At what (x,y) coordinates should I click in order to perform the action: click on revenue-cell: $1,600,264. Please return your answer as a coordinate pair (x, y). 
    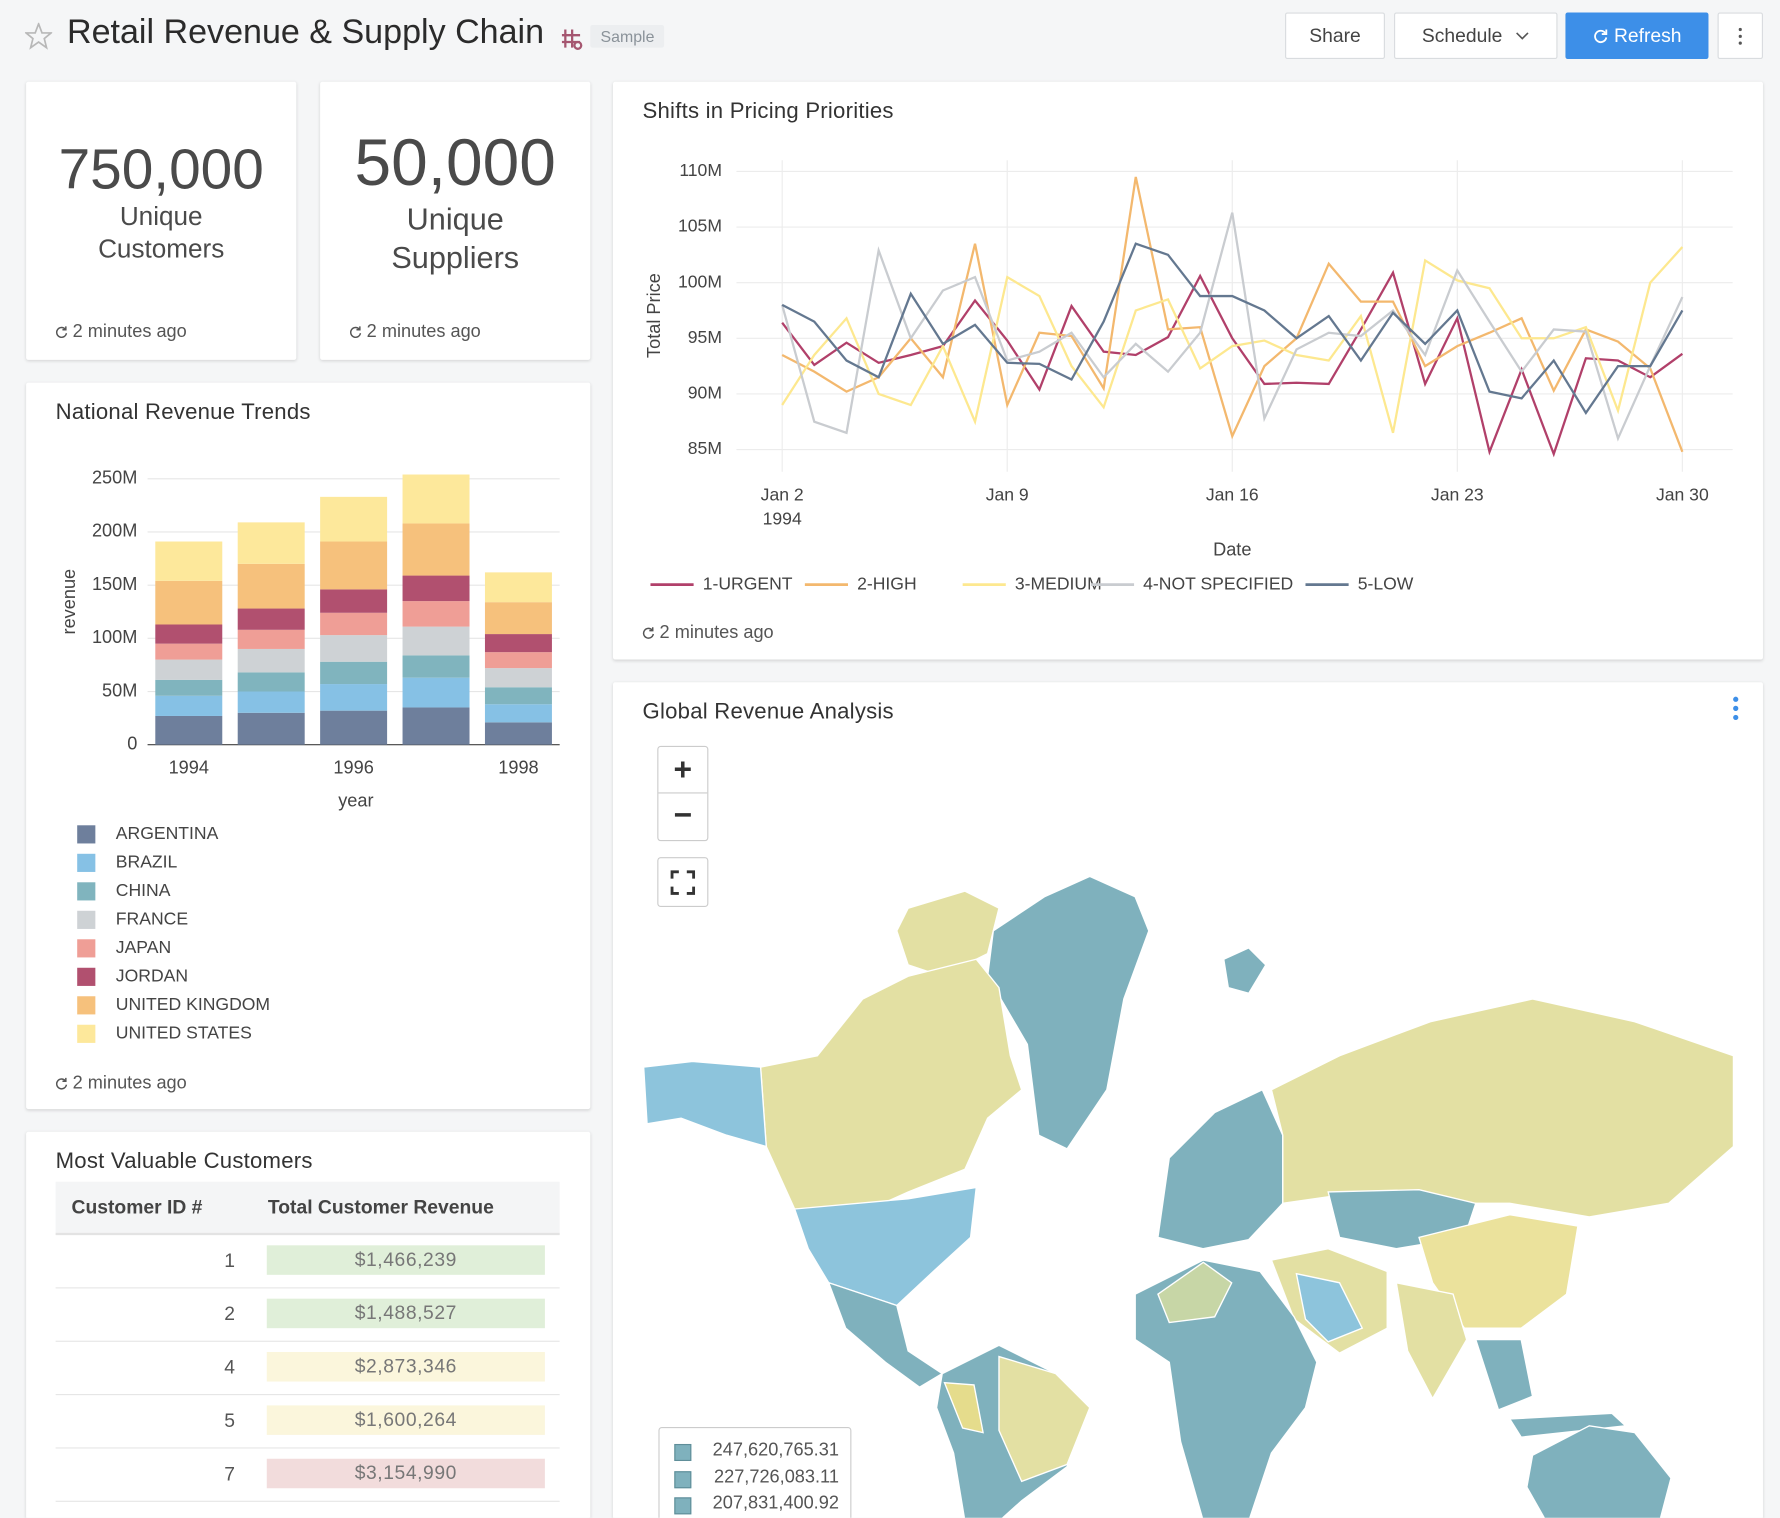
    Looking at the image, I should click on (405, 1420).